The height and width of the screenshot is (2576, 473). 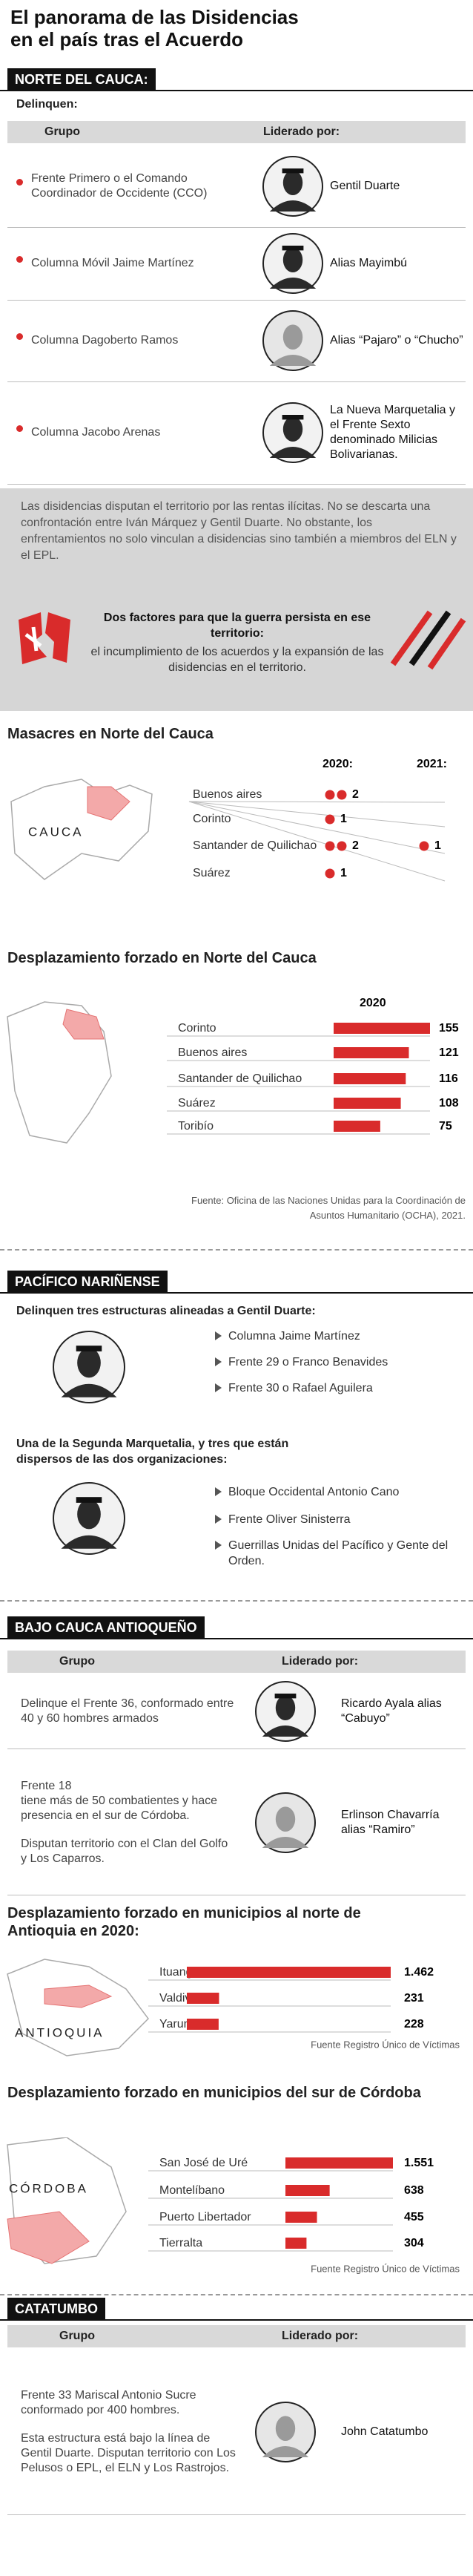 I want to click on value-label: 228, so click(x=414, y=2025).